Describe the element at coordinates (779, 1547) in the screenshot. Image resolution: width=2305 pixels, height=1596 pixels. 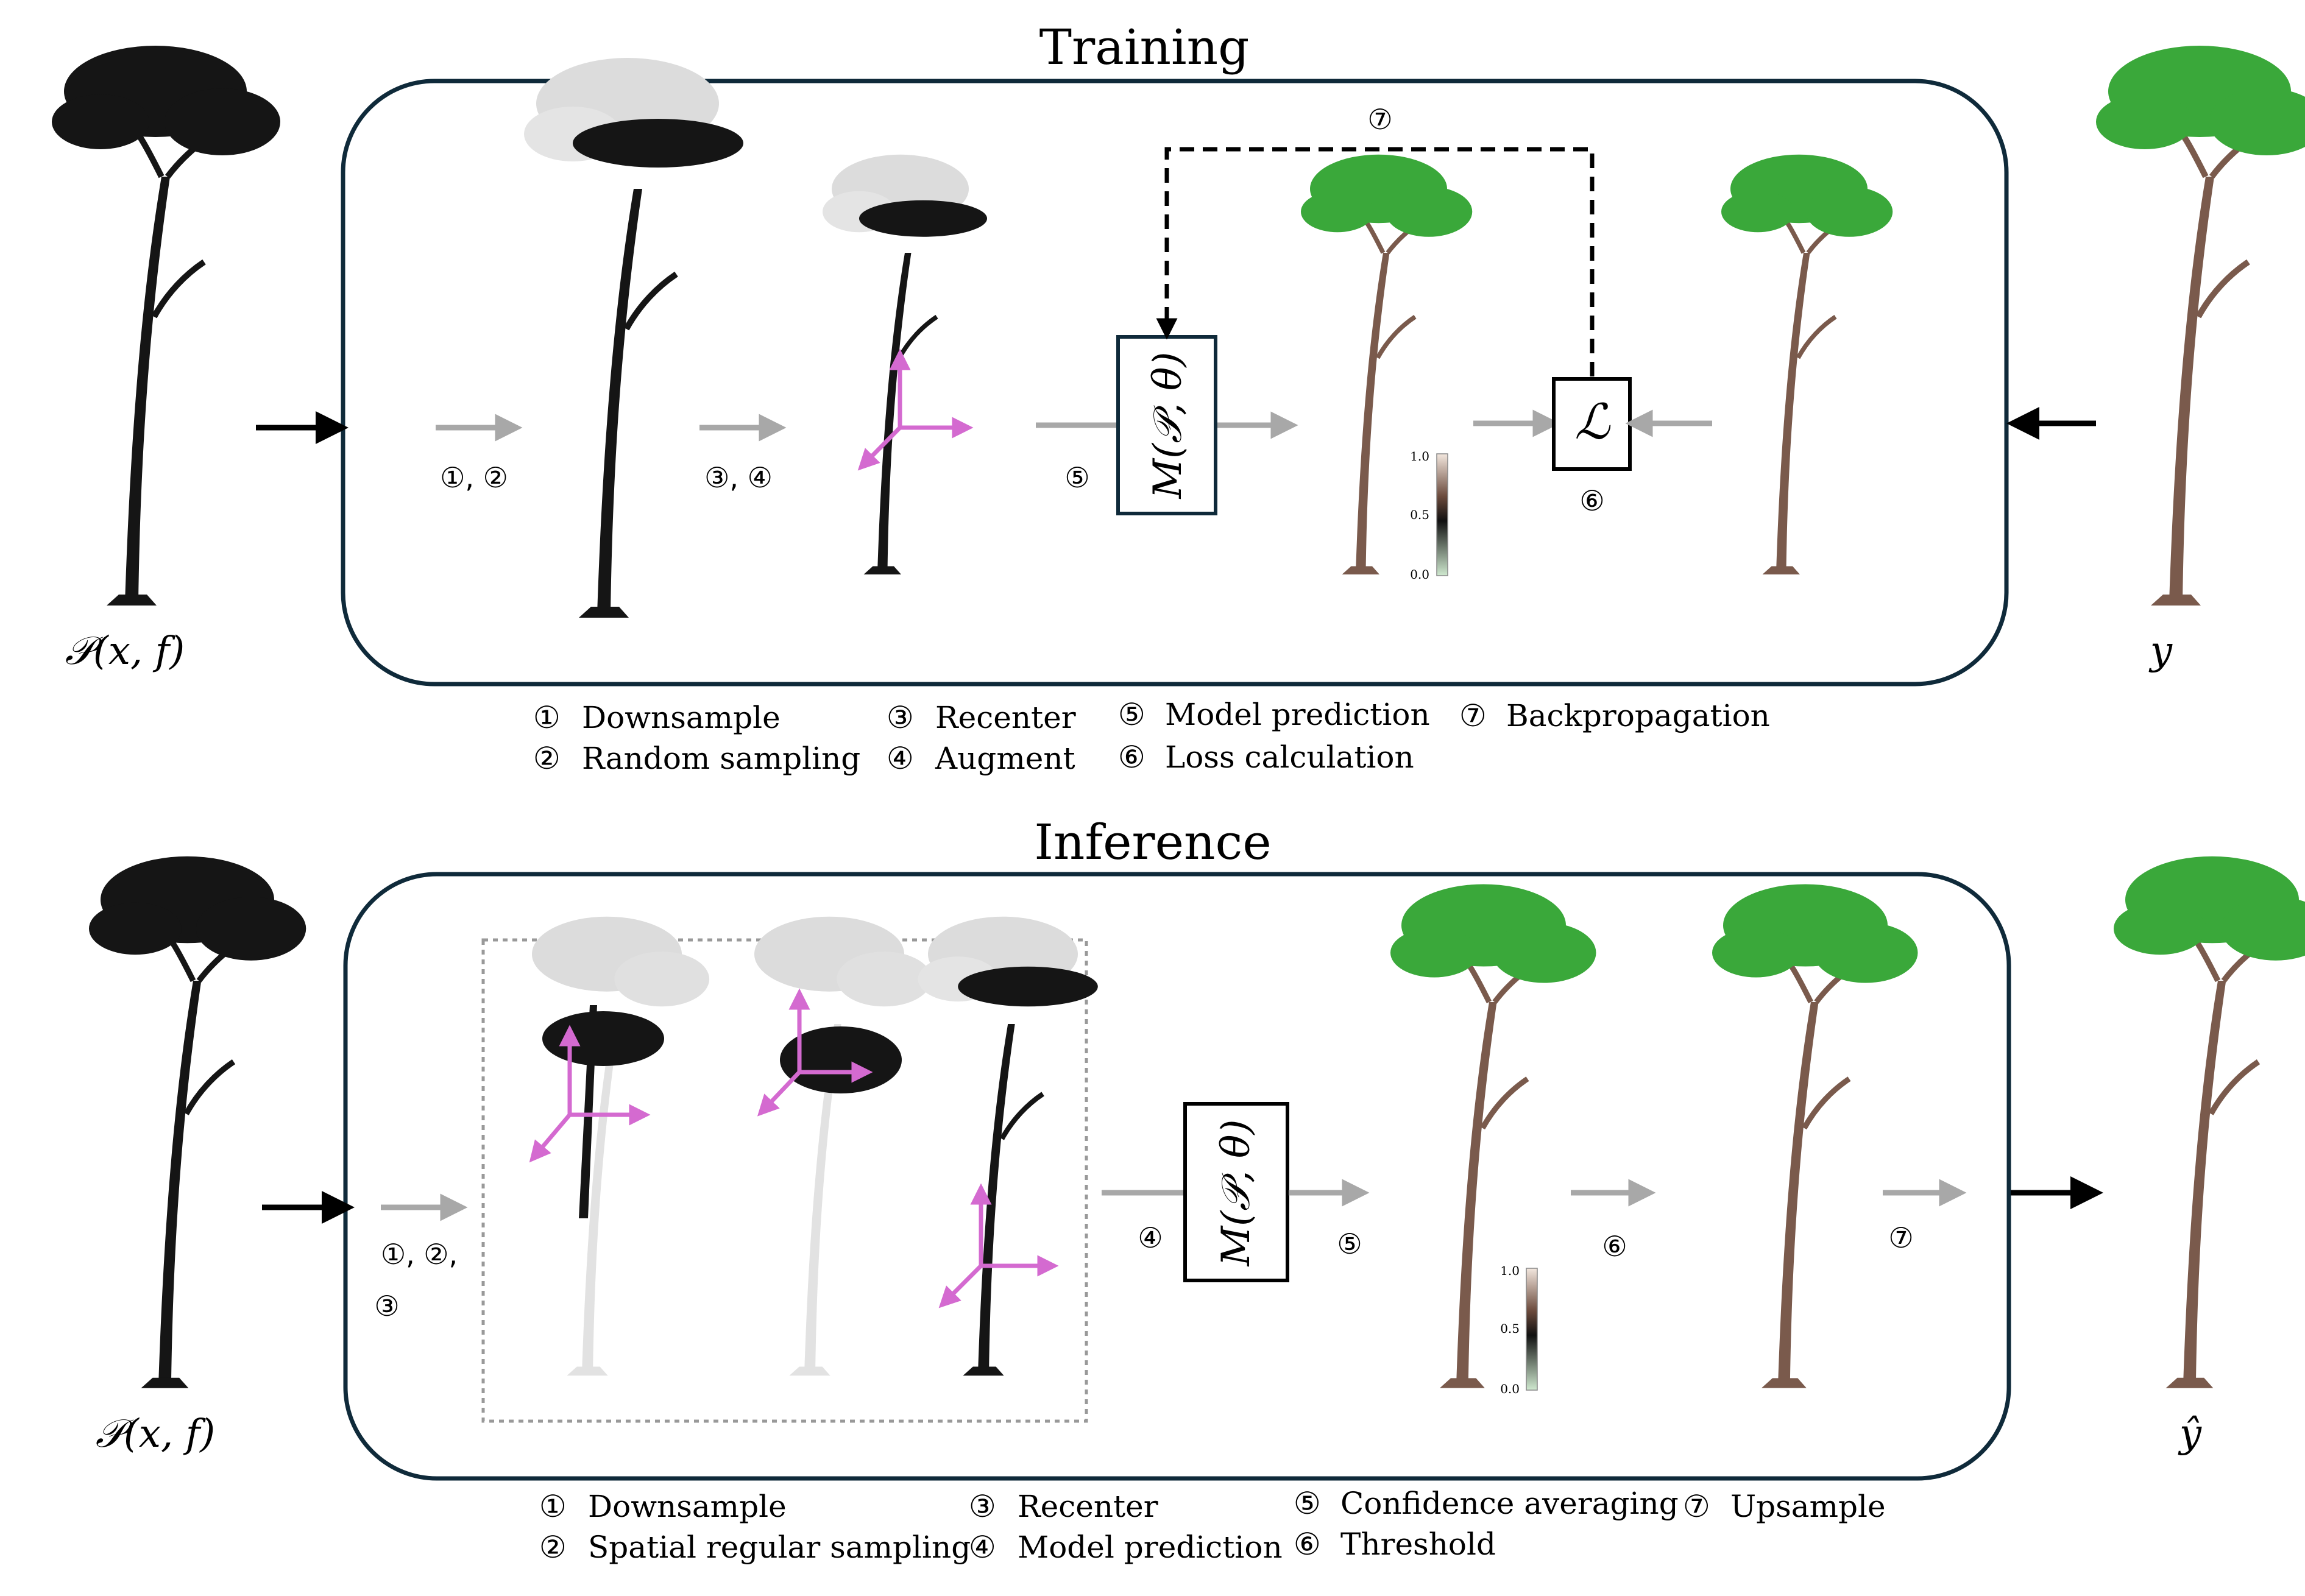
I see `legend-text: Spatial regular sampling` at that location.